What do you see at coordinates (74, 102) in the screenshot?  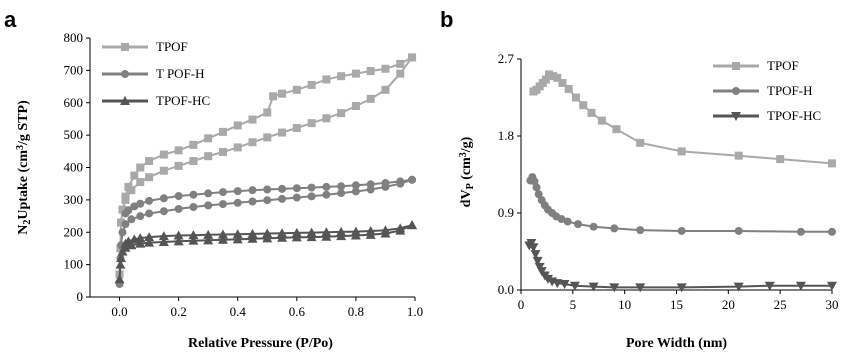 I see `panel-a-y-tick-label: 600` at bounding box center [74, 102].